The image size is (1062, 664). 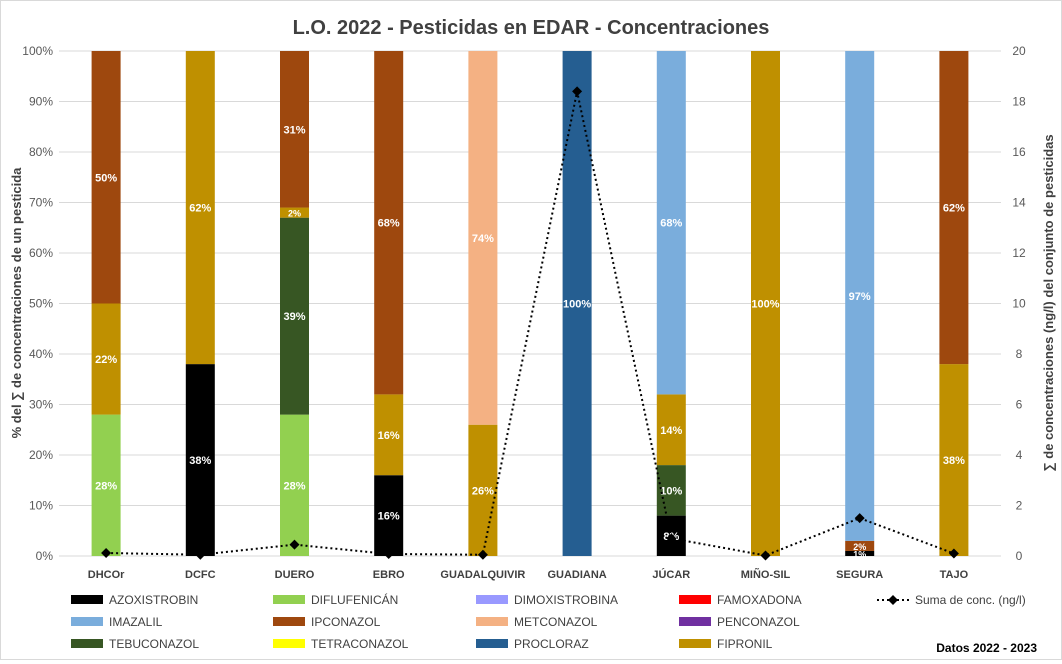 What do you see at coordinates (153, 600) in the screenshot?
I see `legend-label: AZOXISTROBIN` at bounding box center [153, 600].